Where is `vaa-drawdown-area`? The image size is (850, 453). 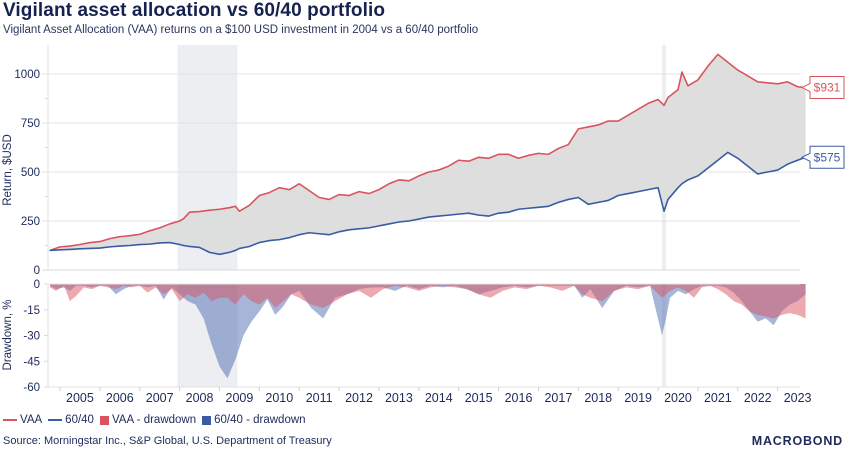 vaa-drawdown-area is located at coordinates (428, 301).